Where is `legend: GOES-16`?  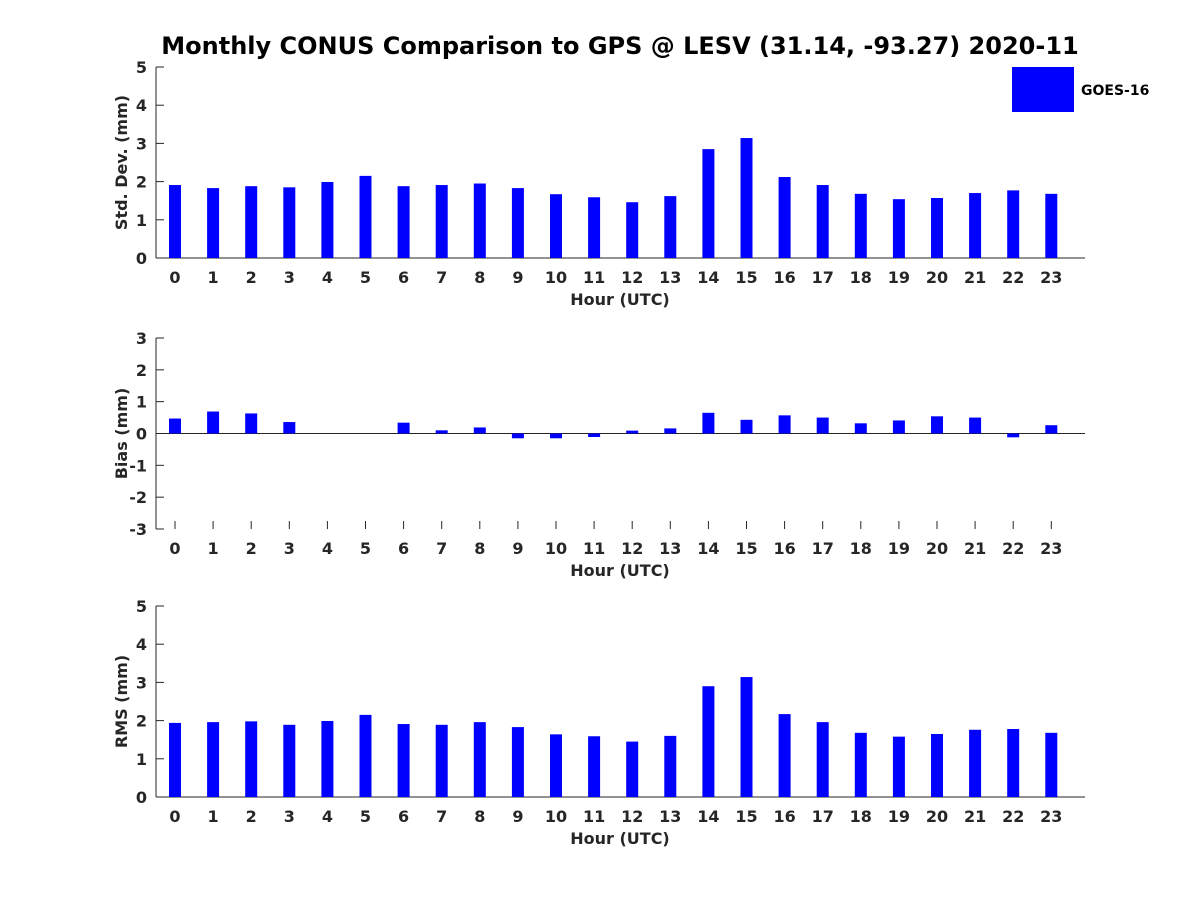 legend: GOES-16 is located at coordinates (1080, 89).